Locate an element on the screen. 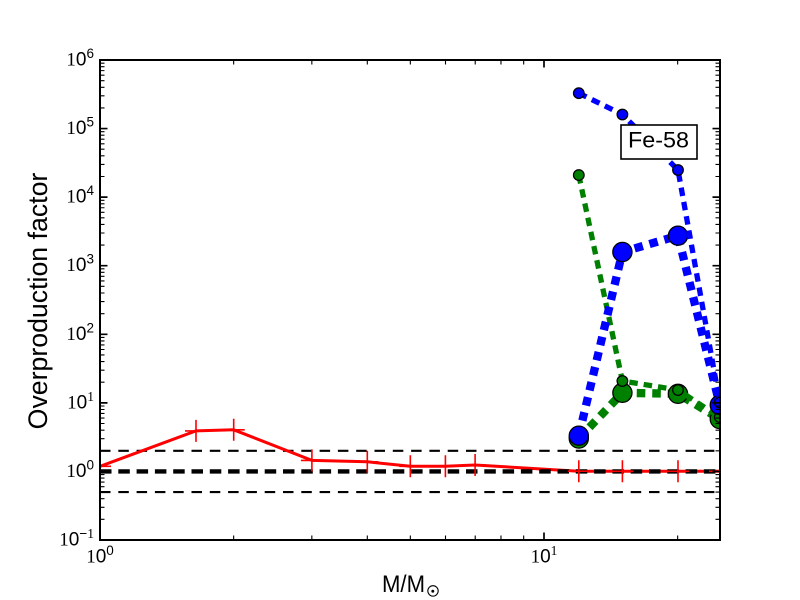 This screenshot has width=800, height=600. svg-text: 10⁰ is located at coordinates (100, 555).